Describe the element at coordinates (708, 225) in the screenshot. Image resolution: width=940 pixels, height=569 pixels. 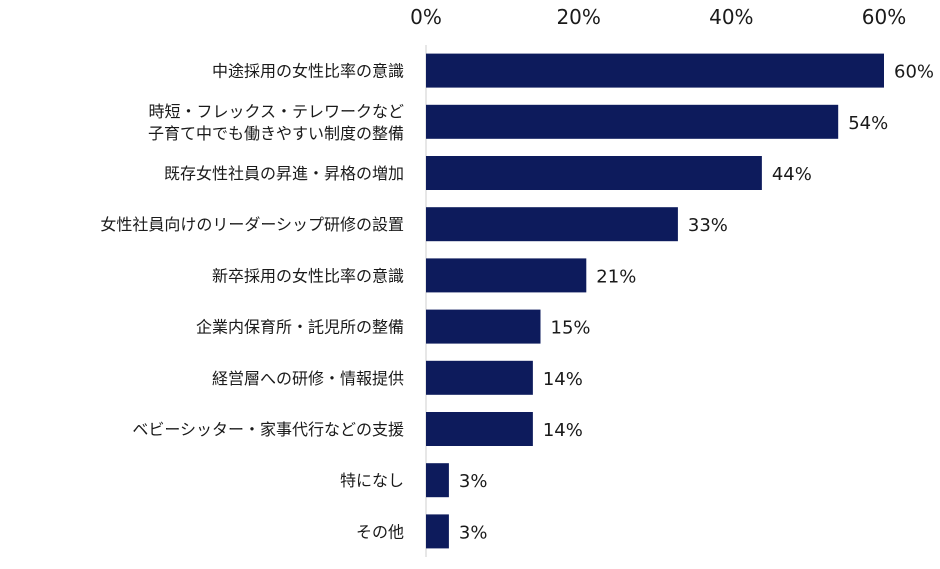
I see `data-label: 33%` at that location.